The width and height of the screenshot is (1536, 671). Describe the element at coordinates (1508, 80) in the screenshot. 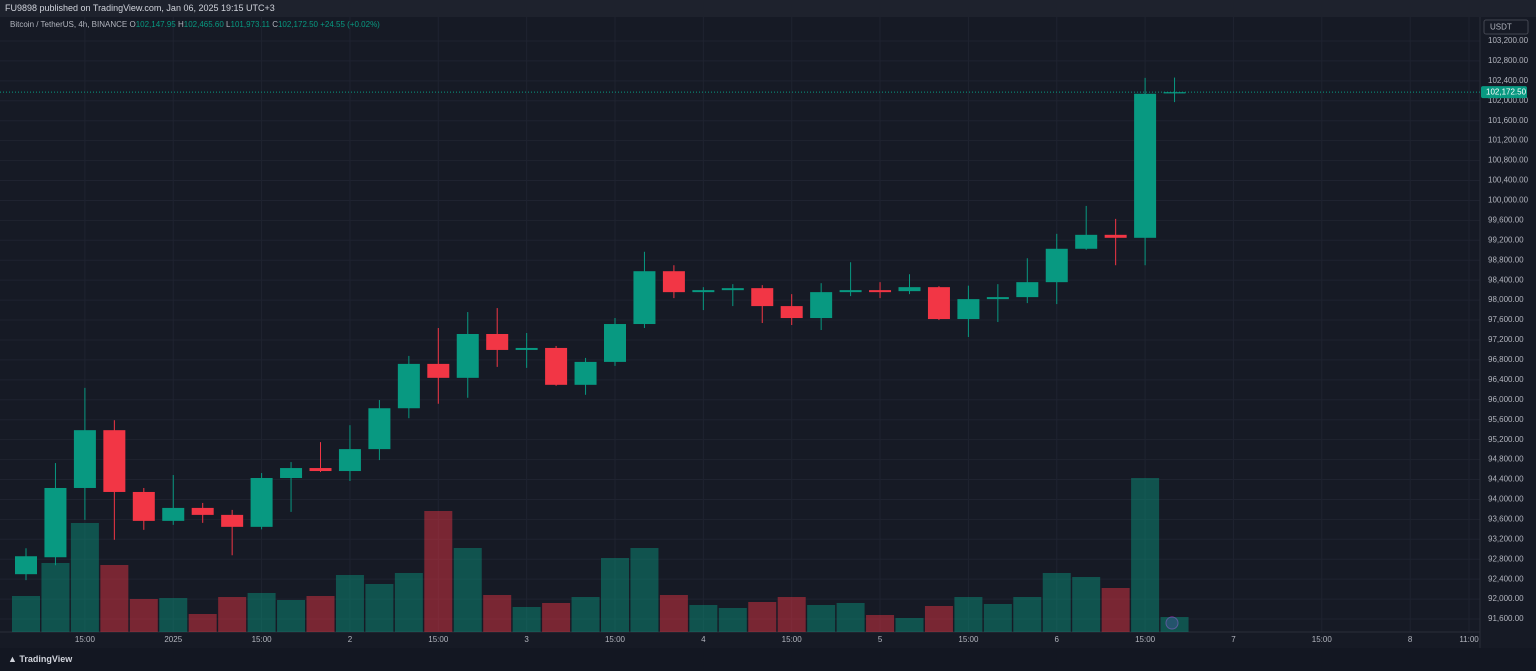

I see `y-tick-label: 102,400.00` at that location.